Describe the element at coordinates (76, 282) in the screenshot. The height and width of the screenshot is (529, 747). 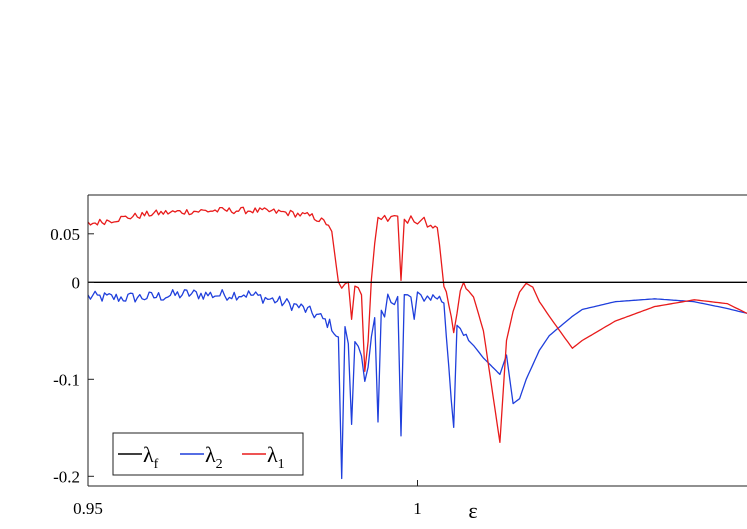
I see `y-tick-label: 0` at that location.